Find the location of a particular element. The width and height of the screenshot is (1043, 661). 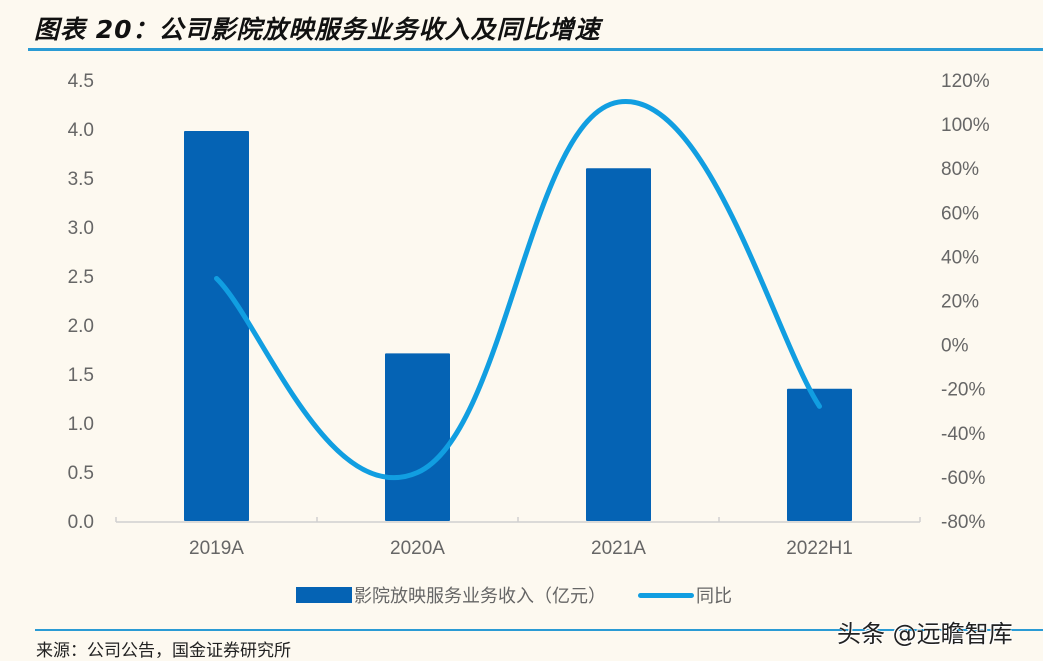

line-swatch-icon is located at coordinates (666, 595).